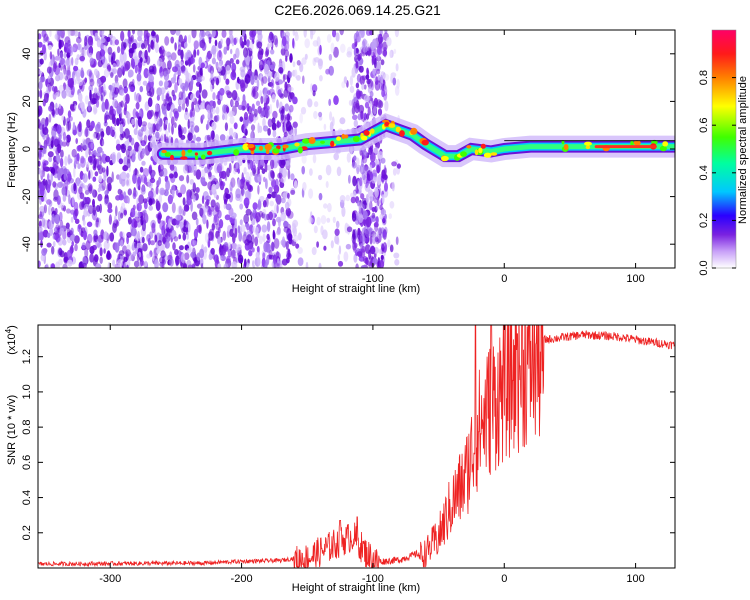 The height and width of the screenshot is (600, 750). Describe the element at coordinates (724, 149) in the screenshot. I see `colorbar-gradient` at that location.